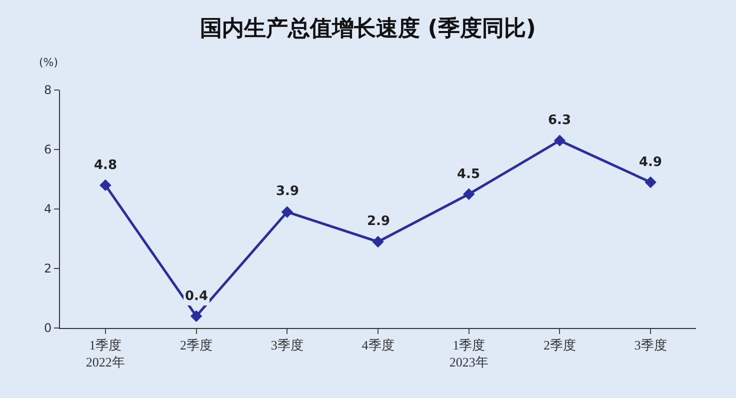  Describe the element at coordinates (288, 191) in the screenshot. I see `data-label: 3.9` at that location.